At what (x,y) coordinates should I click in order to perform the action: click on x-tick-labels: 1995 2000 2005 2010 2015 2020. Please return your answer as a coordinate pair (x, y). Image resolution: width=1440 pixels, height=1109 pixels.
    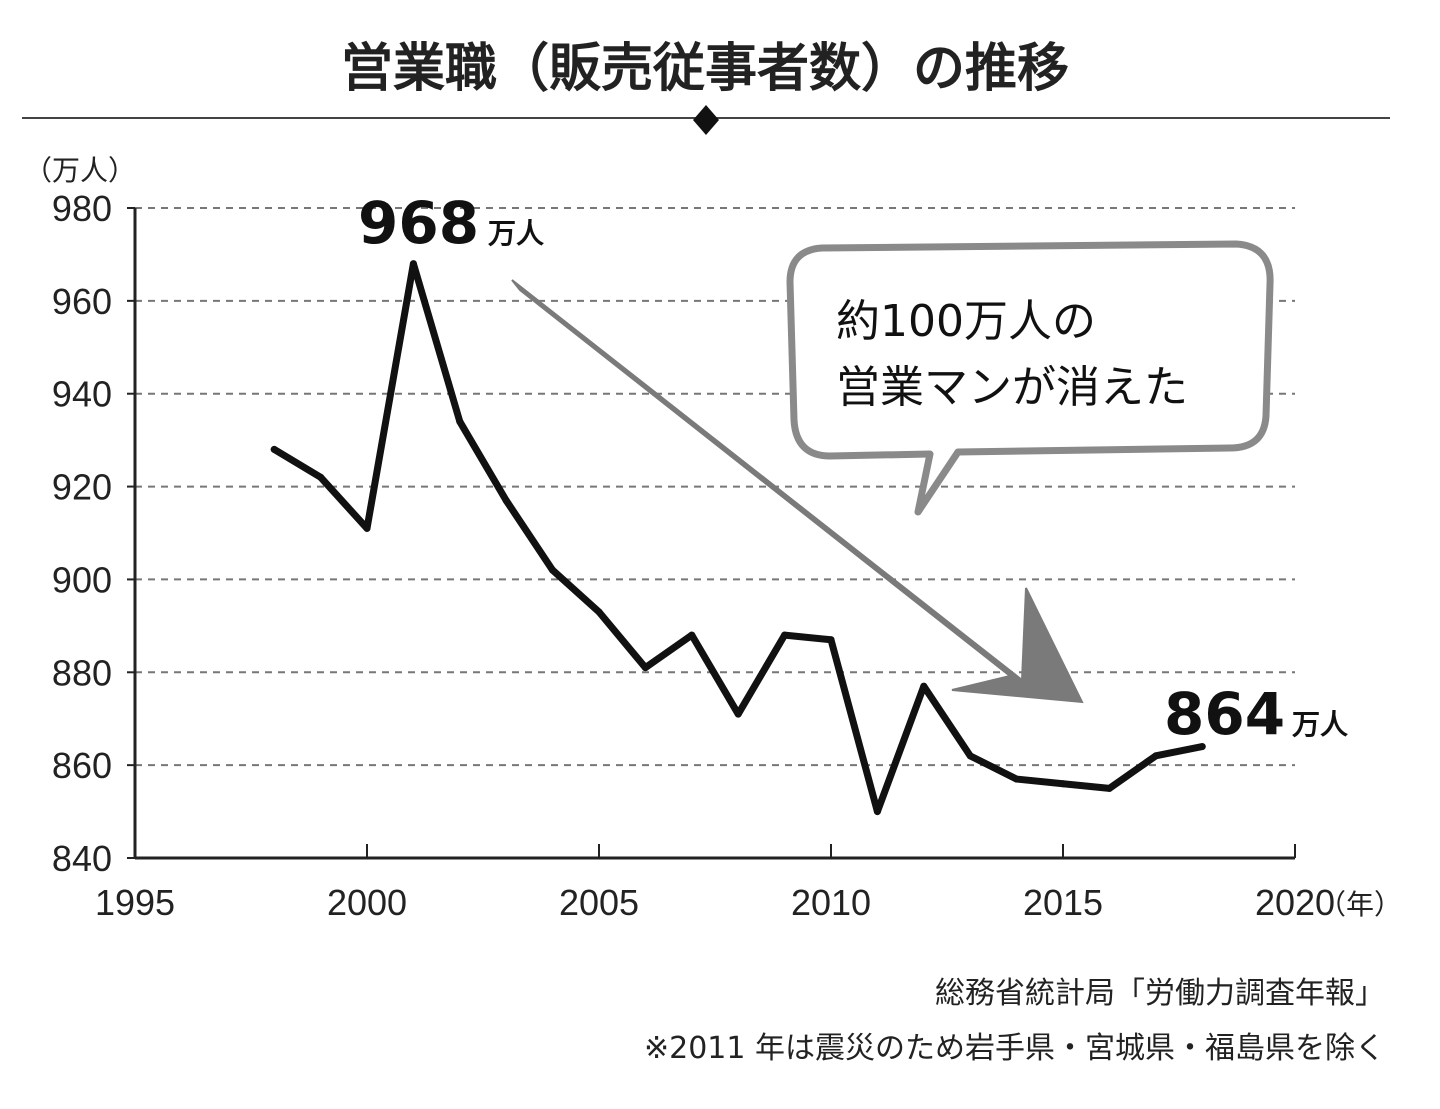
    Looking at the image, I should click on (715, 902).